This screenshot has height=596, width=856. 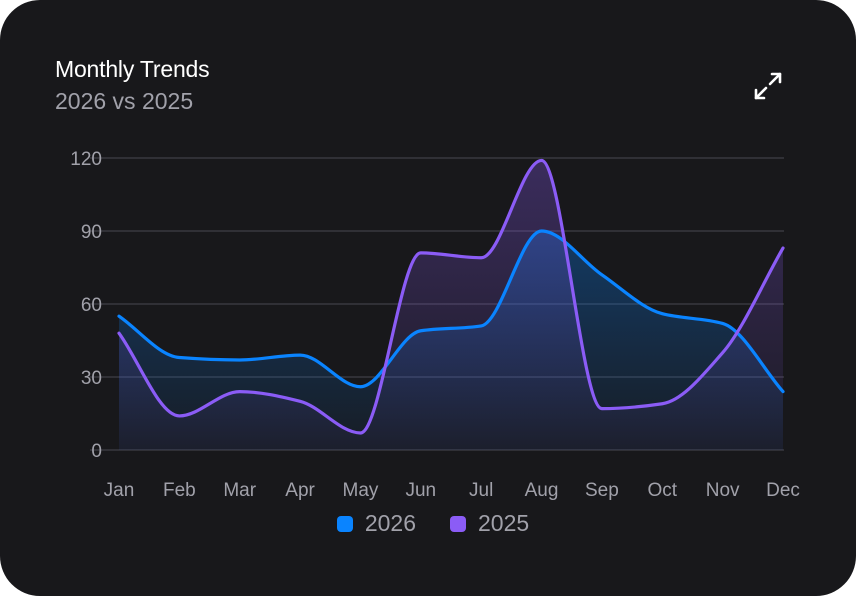 I want to click on x-tick-label-jun: Jun, so click(x=420, y=490).